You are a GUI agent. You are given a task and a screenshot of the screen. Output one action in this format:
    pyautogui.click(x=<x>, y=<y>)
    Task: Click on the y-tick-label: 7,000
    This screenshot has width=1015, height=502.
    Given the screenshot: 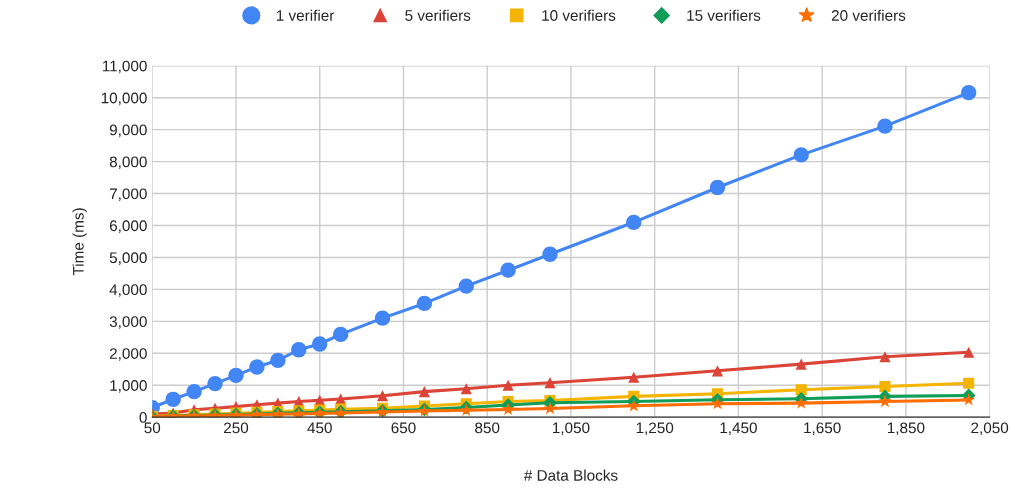 What is the action you would take?
    pyautogui.click(x=128, y=195)
    